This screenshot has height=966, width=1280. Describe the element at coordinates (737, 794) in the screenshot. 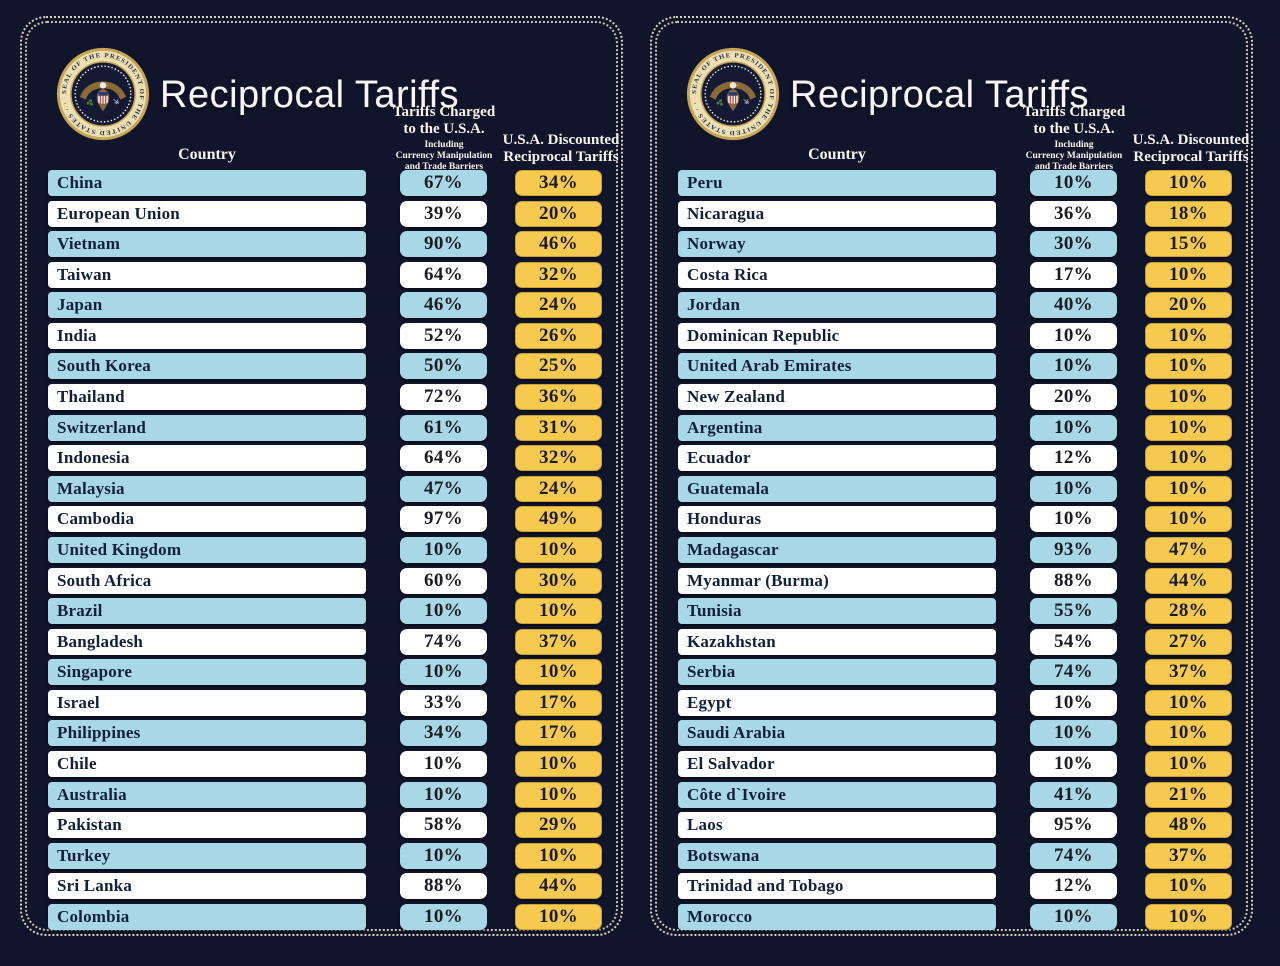

I see `country-label: Côte d`Ivoire` at that location.